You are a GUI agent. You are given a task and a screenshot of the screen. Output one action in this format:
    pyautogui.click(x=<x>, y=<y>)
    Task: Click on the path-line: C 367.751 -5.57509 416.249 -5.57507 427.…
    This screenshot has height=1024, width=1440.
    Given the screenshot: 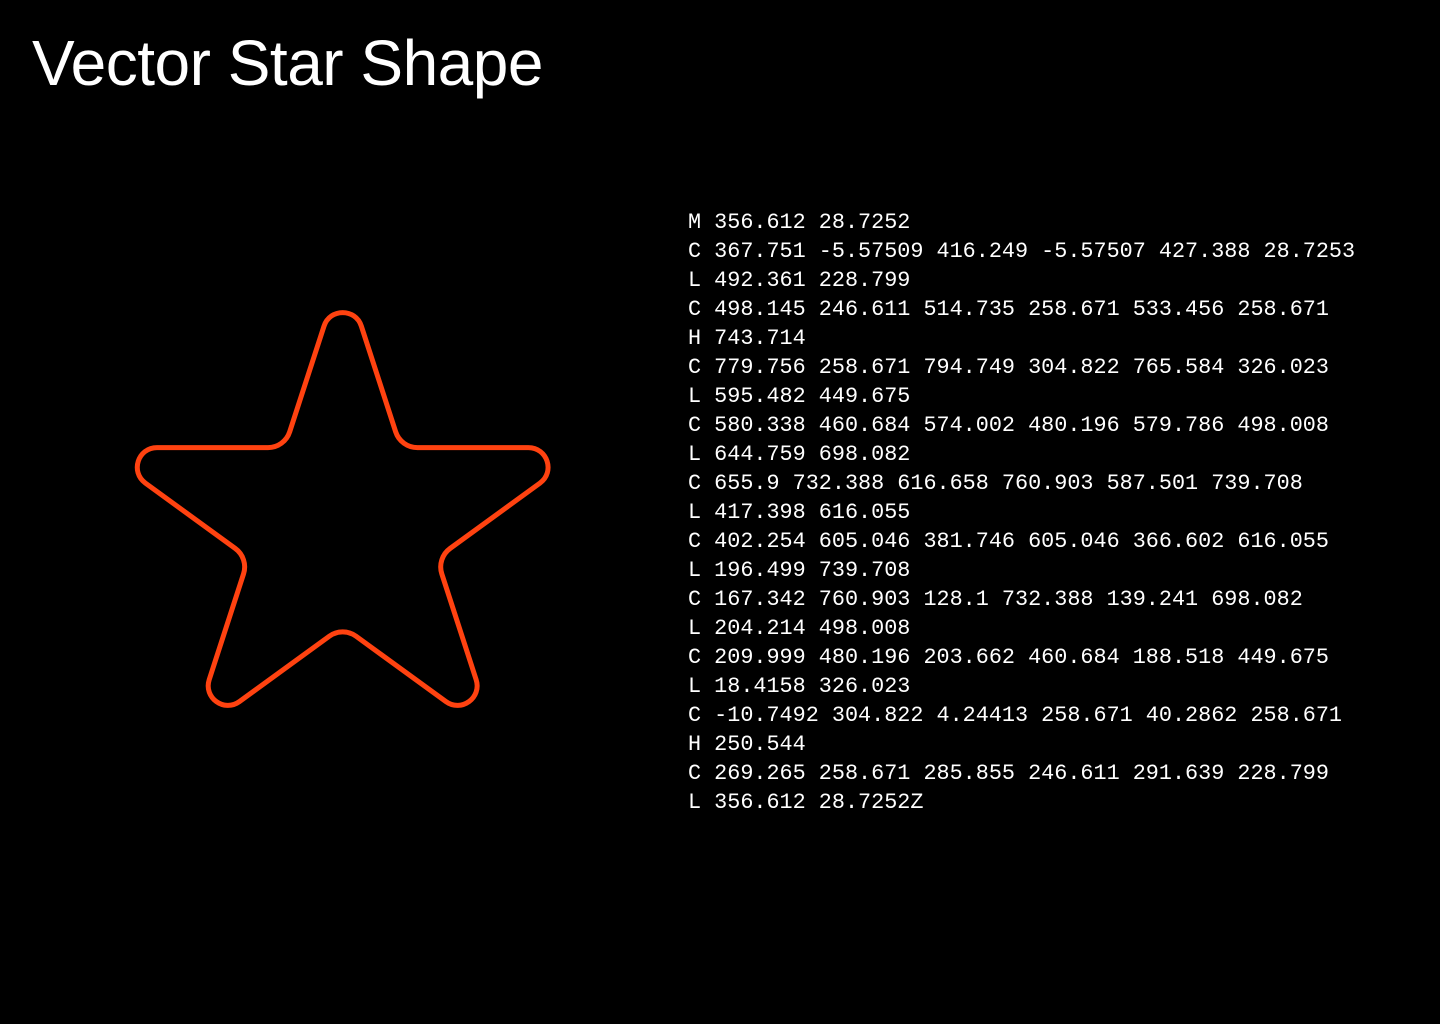 What is the action you would take?
    pyautogui.click(x=1022, y=251)
    